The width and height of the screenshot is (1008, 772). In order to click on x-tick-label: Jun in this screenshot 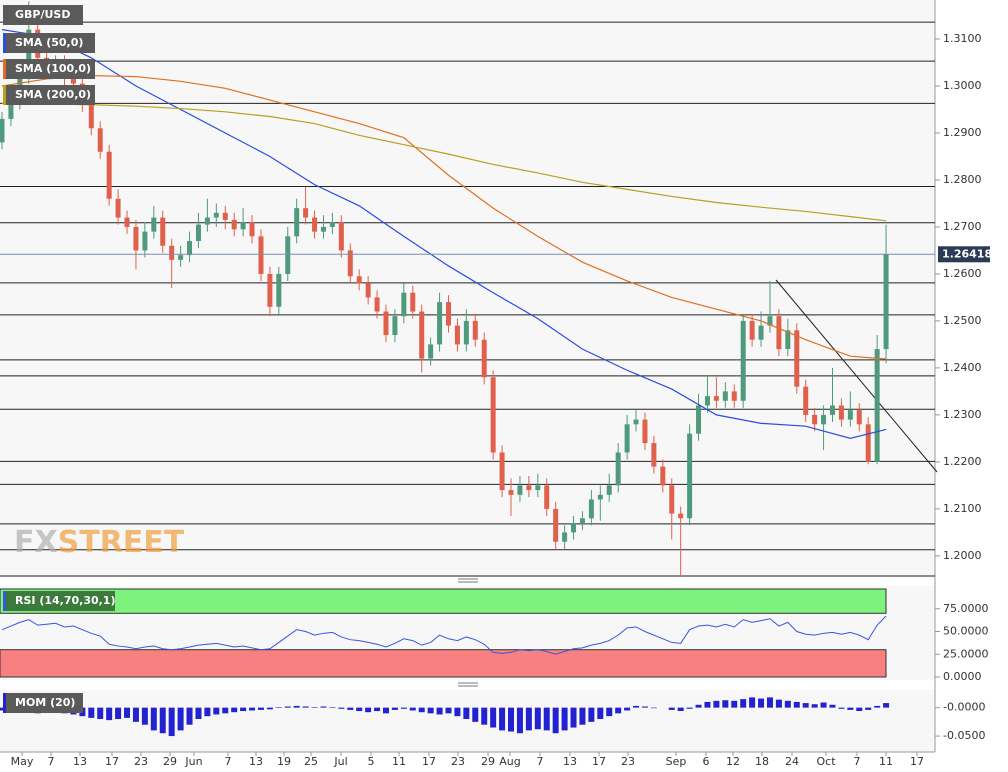, I will do `click(193, 761)`.